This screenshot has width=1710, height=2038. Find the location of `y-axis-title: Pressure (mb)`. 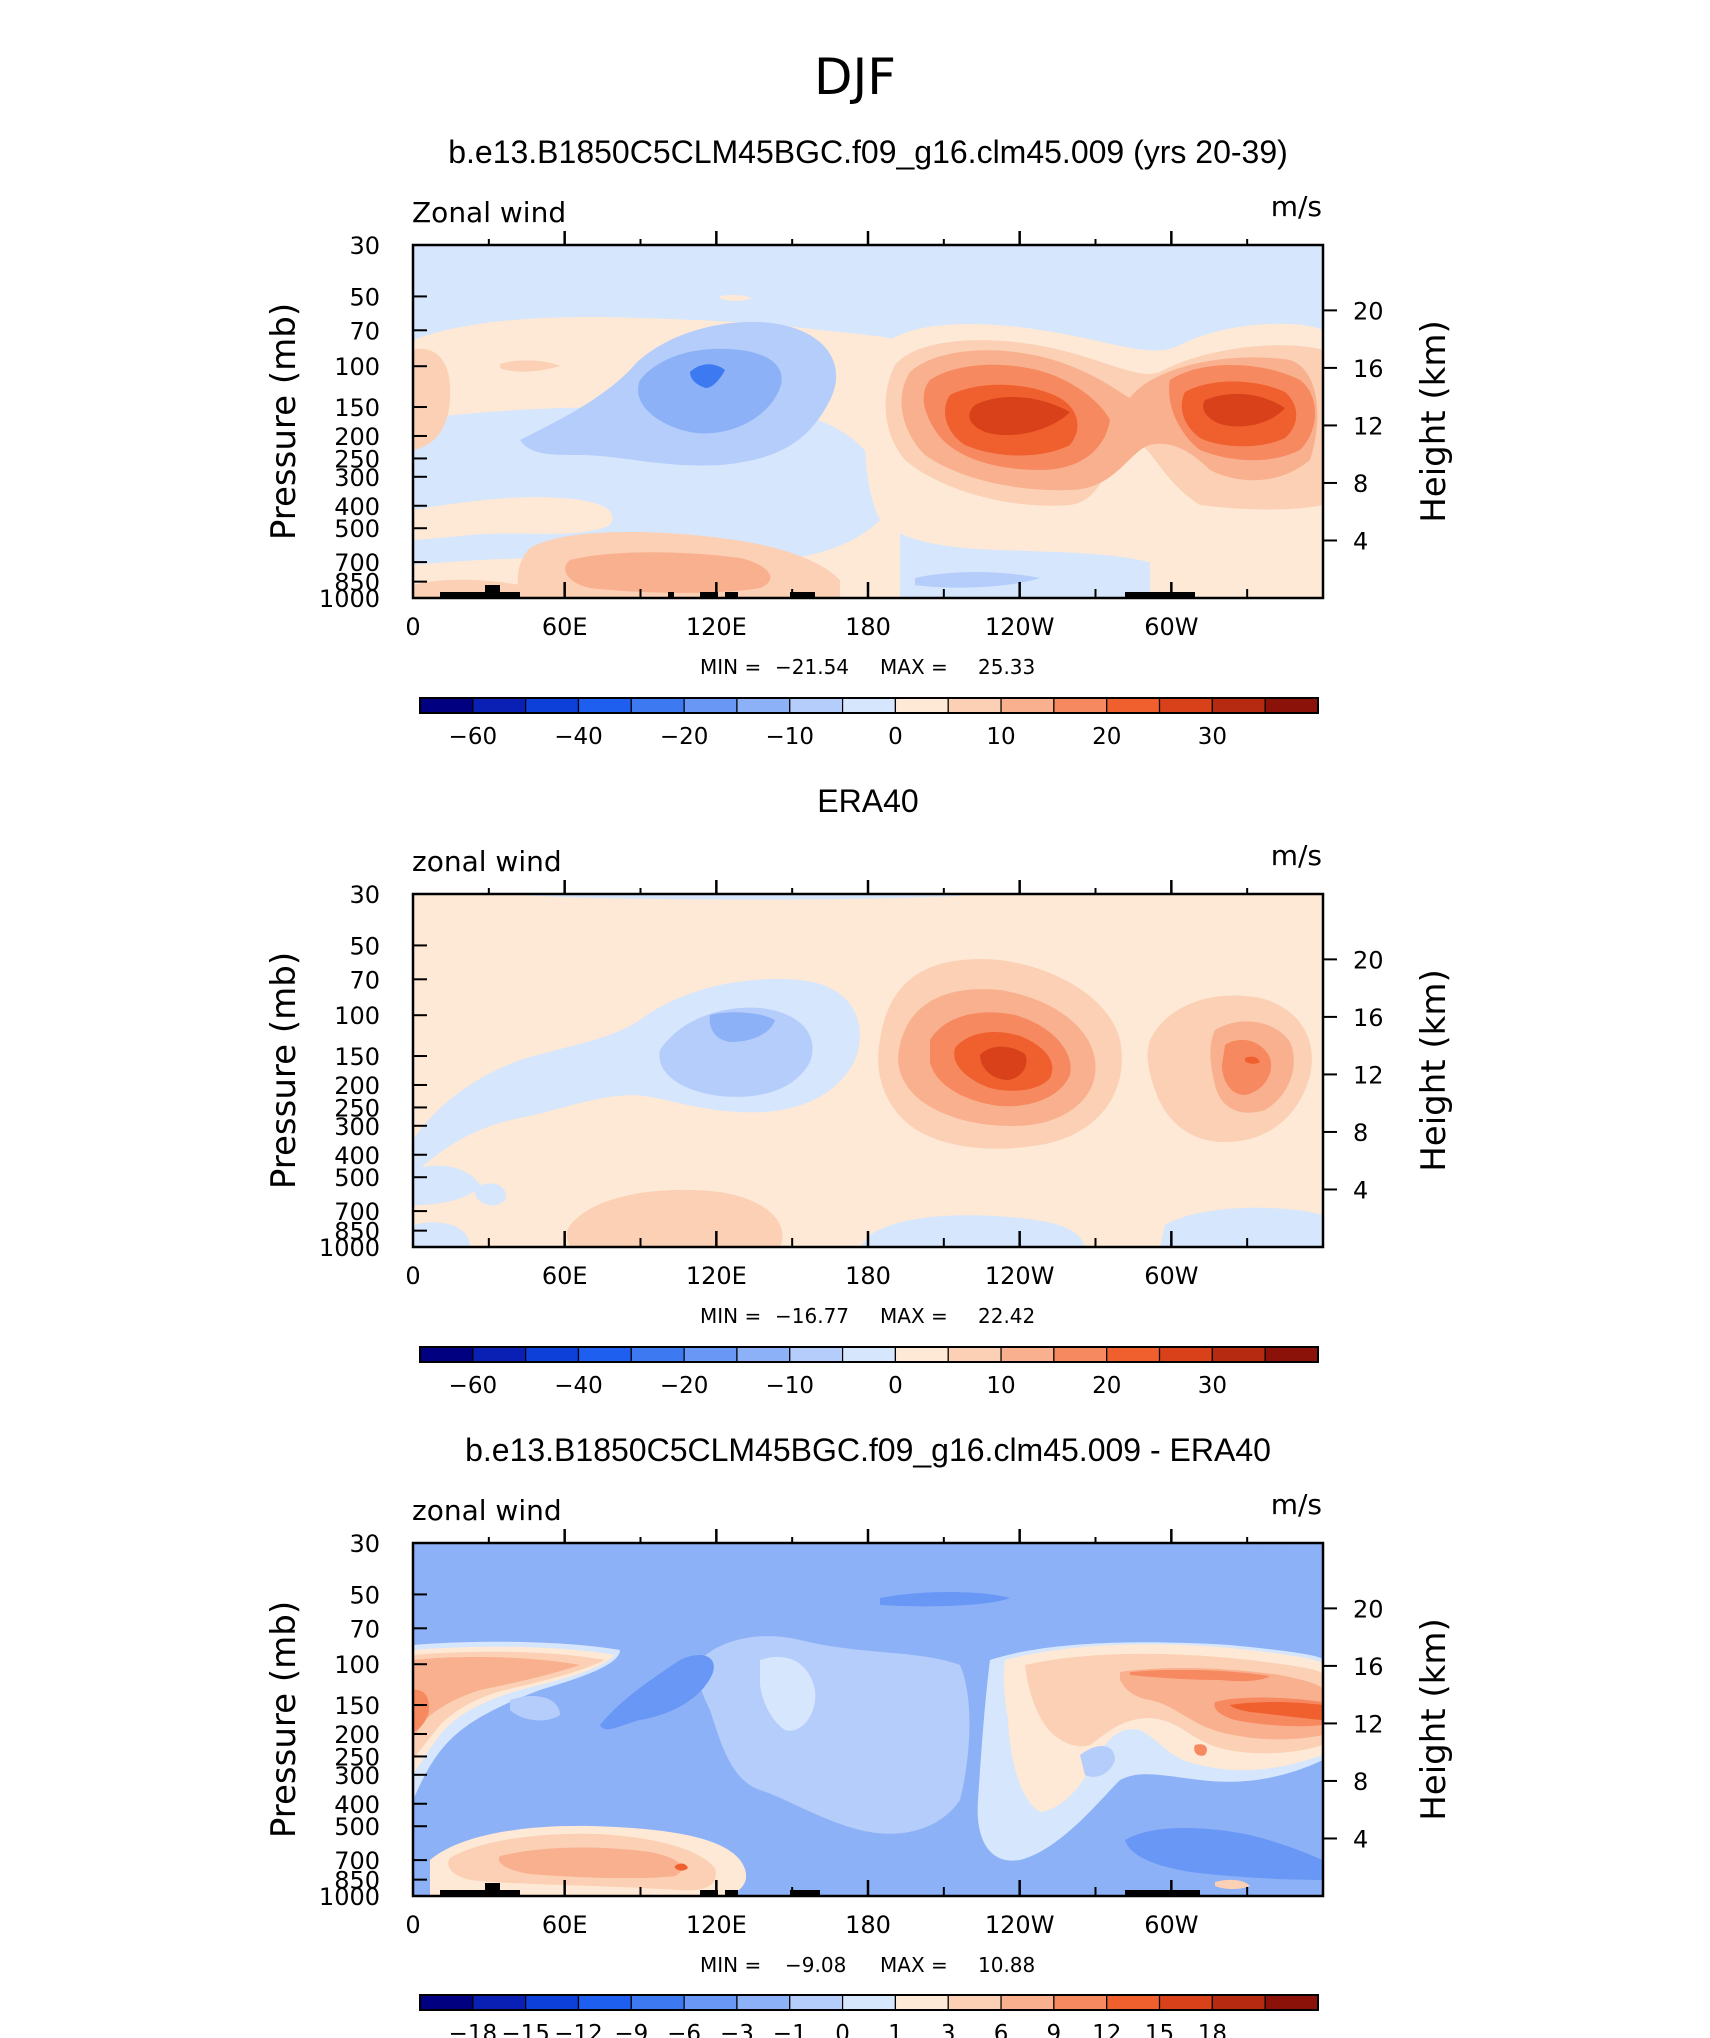

y-axis-title: Pressure (mb) is located at coordinates (284, 1719).